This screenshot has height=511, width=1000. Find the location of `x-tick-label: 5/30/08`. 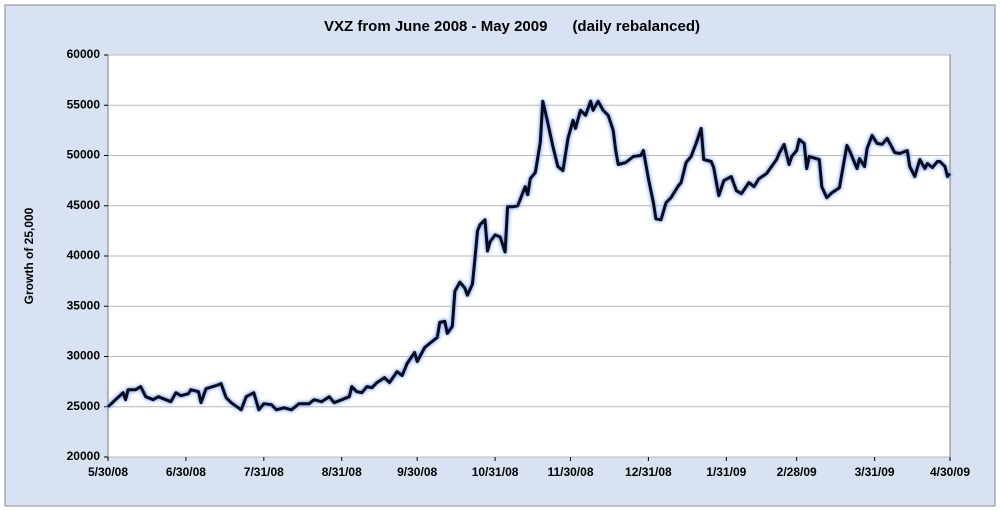

x-tick-label: 5/30/08 is located at coordinates (108, 472).